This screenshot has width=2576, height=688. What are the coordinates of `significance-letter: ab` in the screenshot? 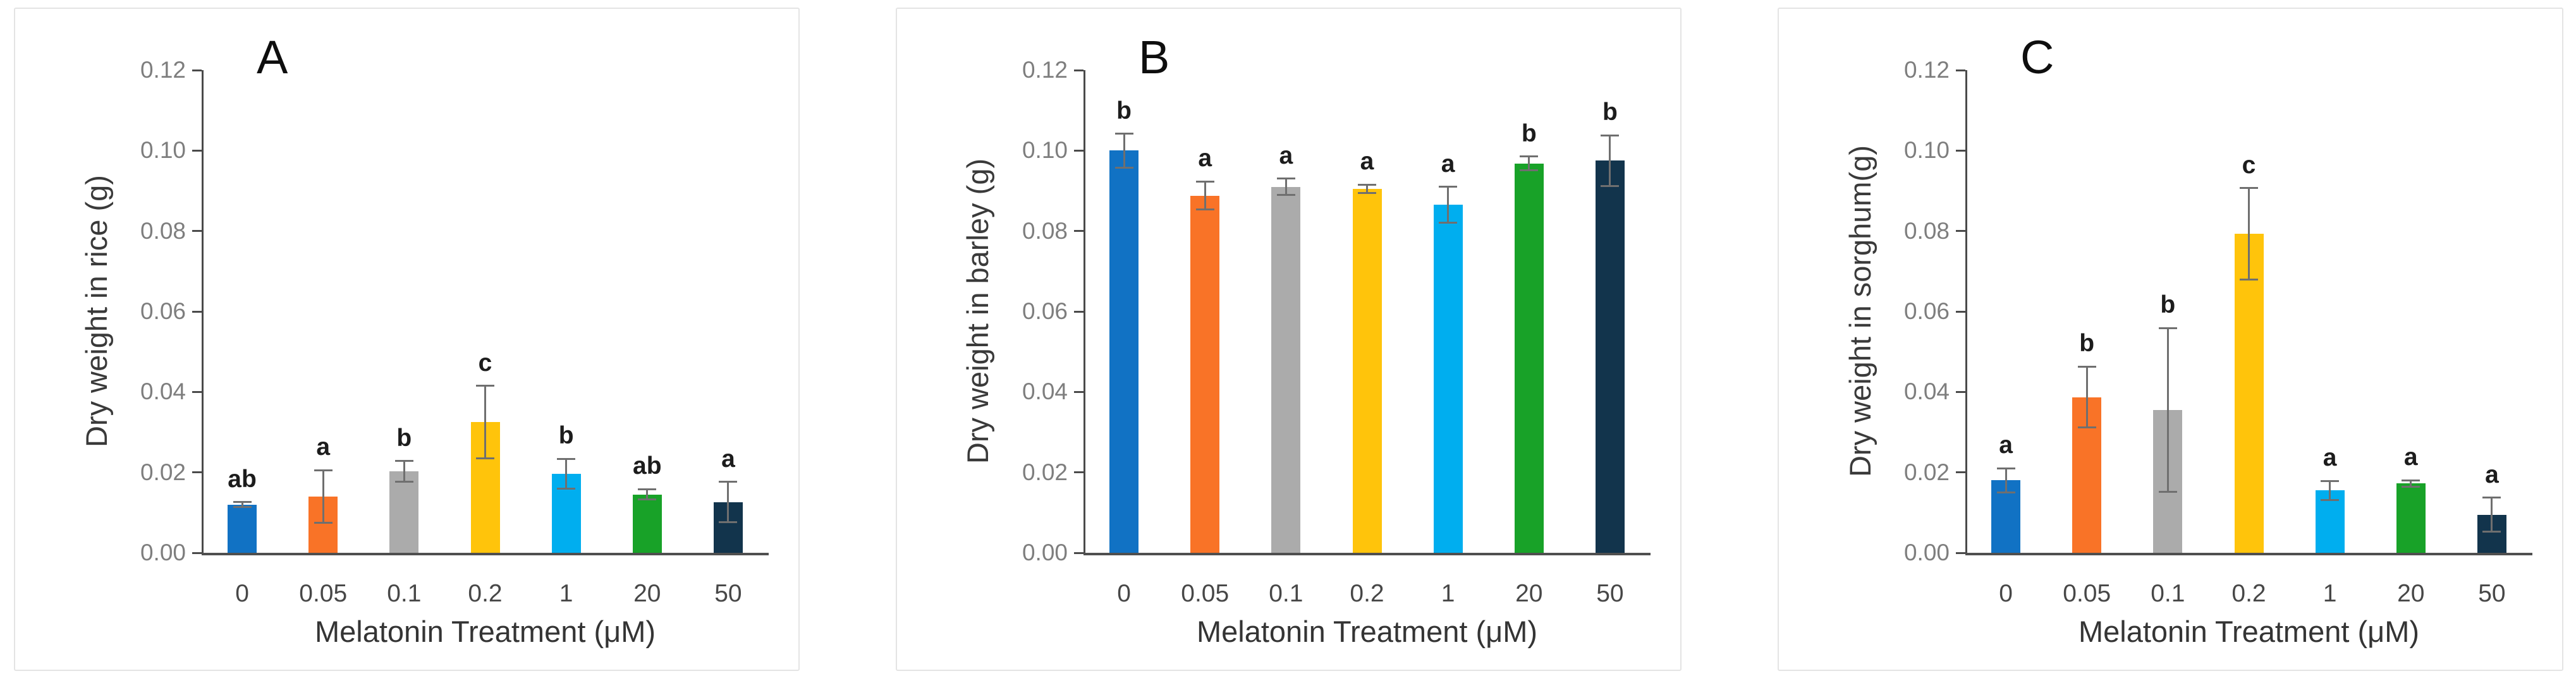 It's located at (242, 479).